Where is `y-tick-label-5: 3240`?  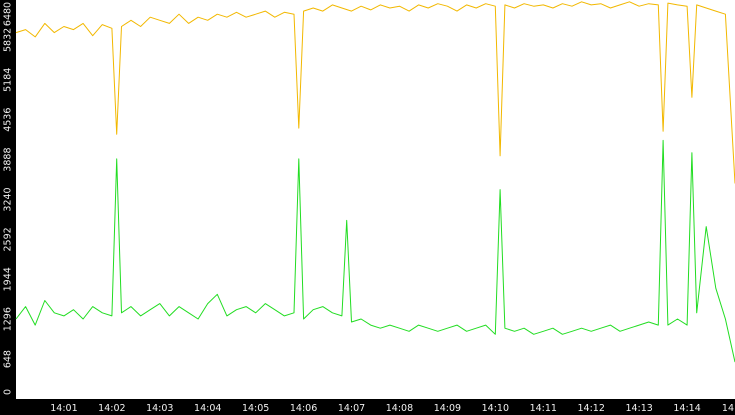
y-tick-label-5: 3240 is located at coordinates (8, 199).